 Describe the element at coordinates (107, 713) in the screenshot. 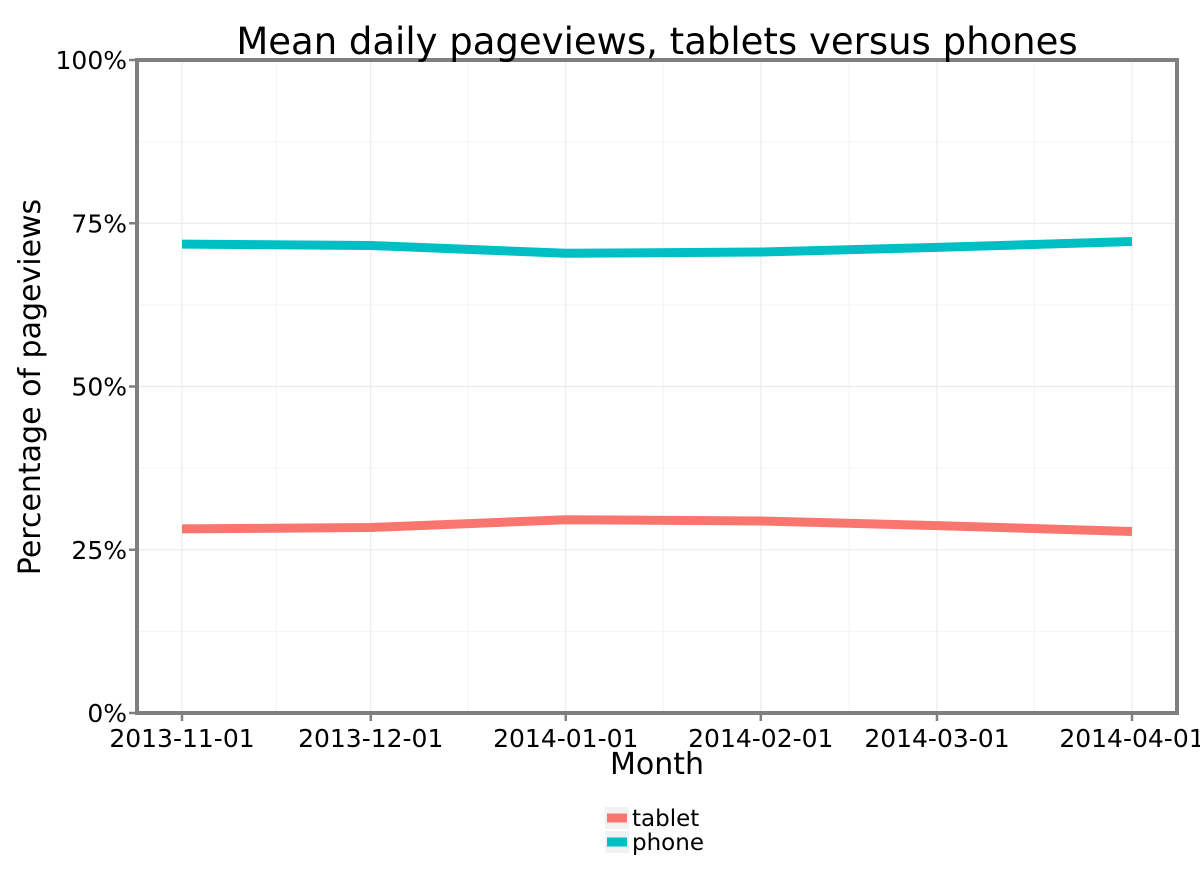

I see `y-tick-label: 0%` at that location.